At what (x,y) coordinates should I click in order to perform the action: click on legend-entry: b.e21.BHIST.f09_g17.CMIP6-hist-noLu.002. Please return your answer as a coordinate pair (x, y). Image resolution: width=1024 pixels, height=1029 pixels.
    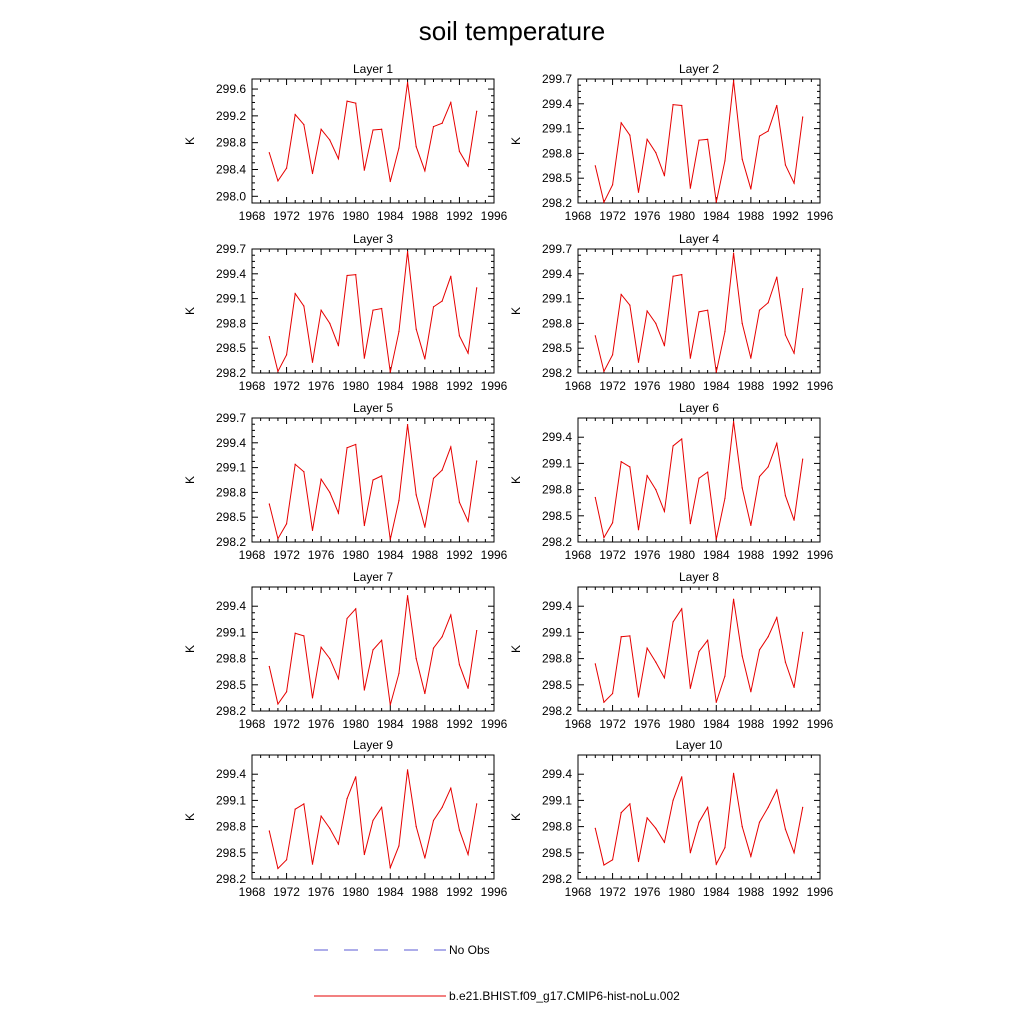
    Looking at the image, I should click on (497, 996).